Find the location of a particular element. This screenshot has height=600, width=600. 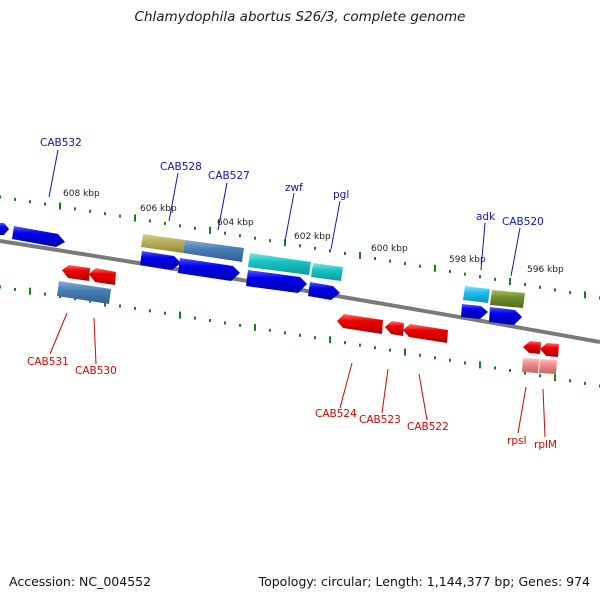

forward-genes is located at coordinates (262, 274).